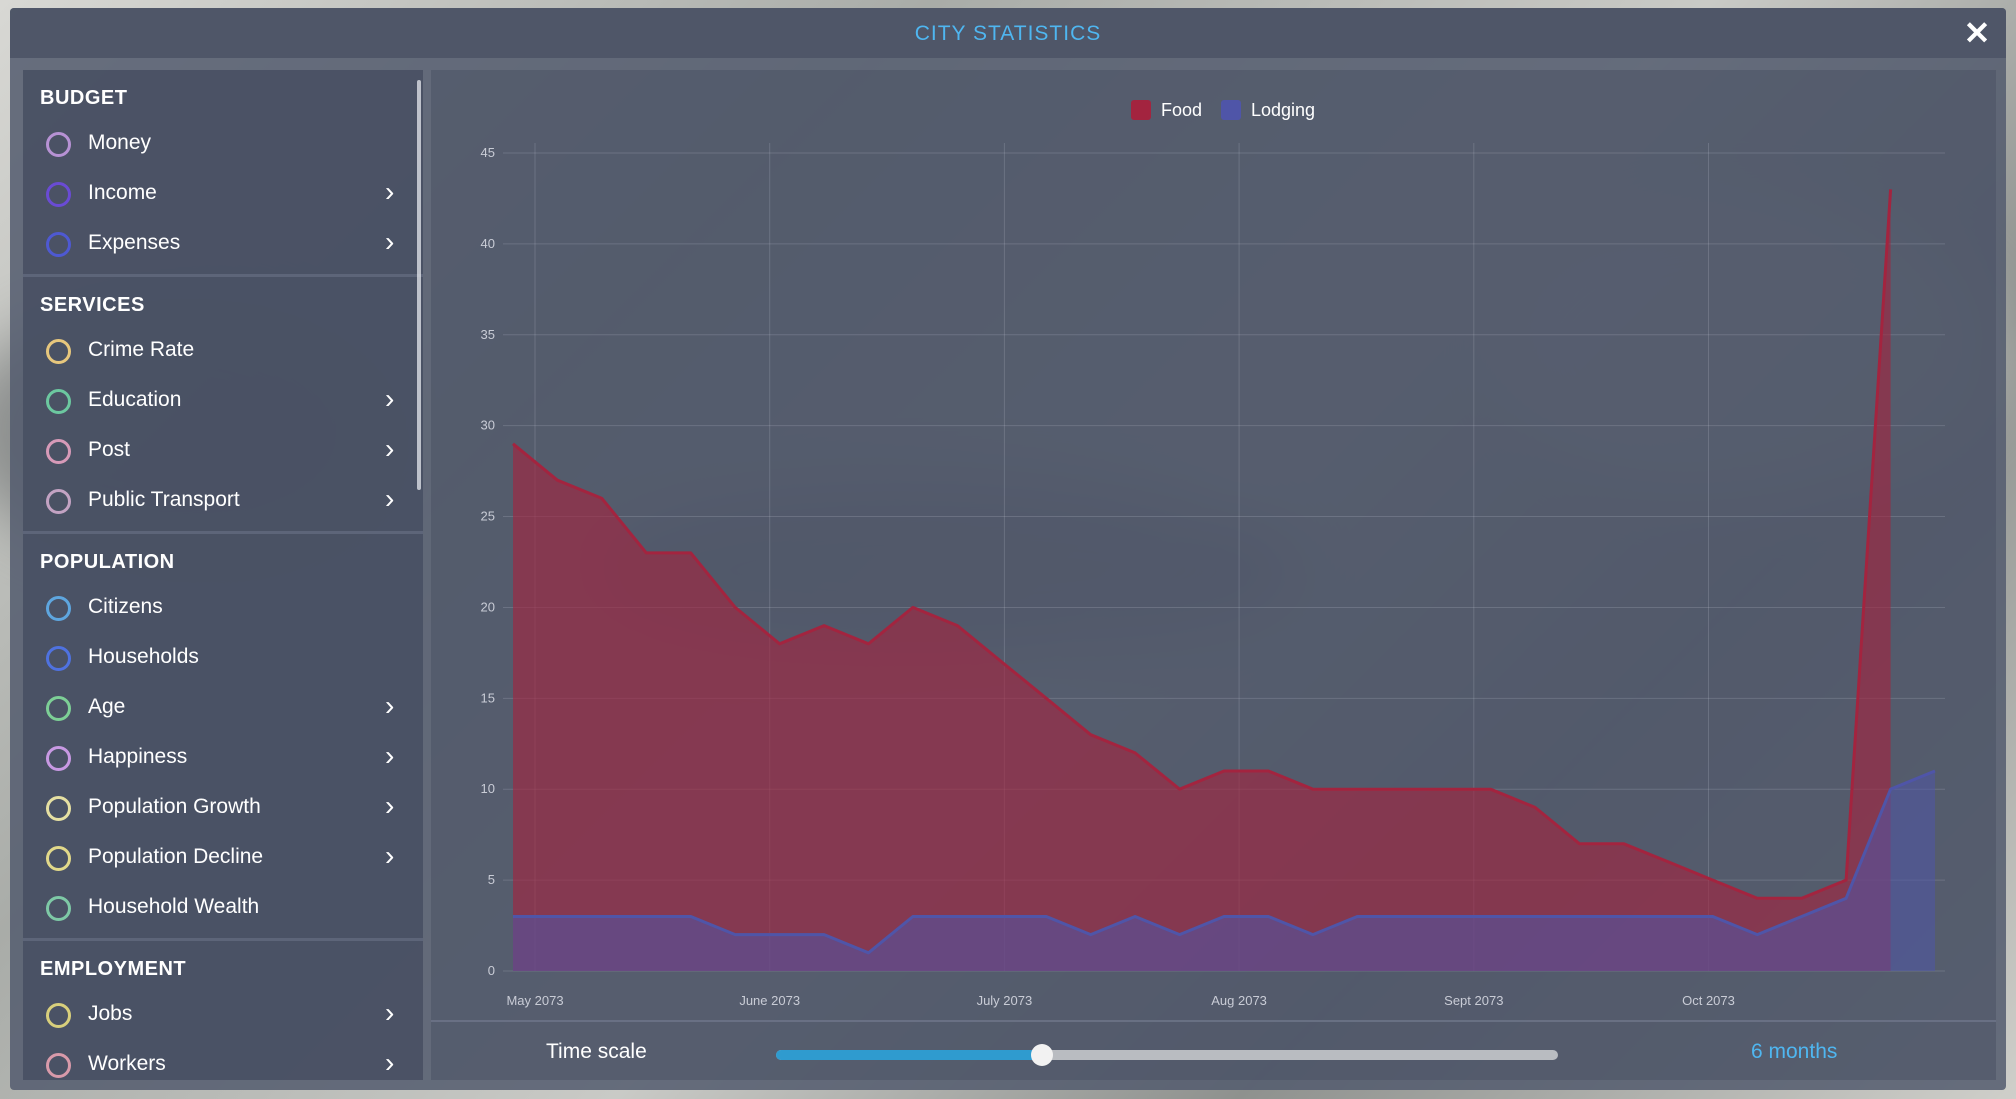 The width and height of the screenshot is (2016, 1099). What do you see at coordinates (107, 562) in the screenshot?
I see `section-title: POPULATION` at bounding box center [107, 562].